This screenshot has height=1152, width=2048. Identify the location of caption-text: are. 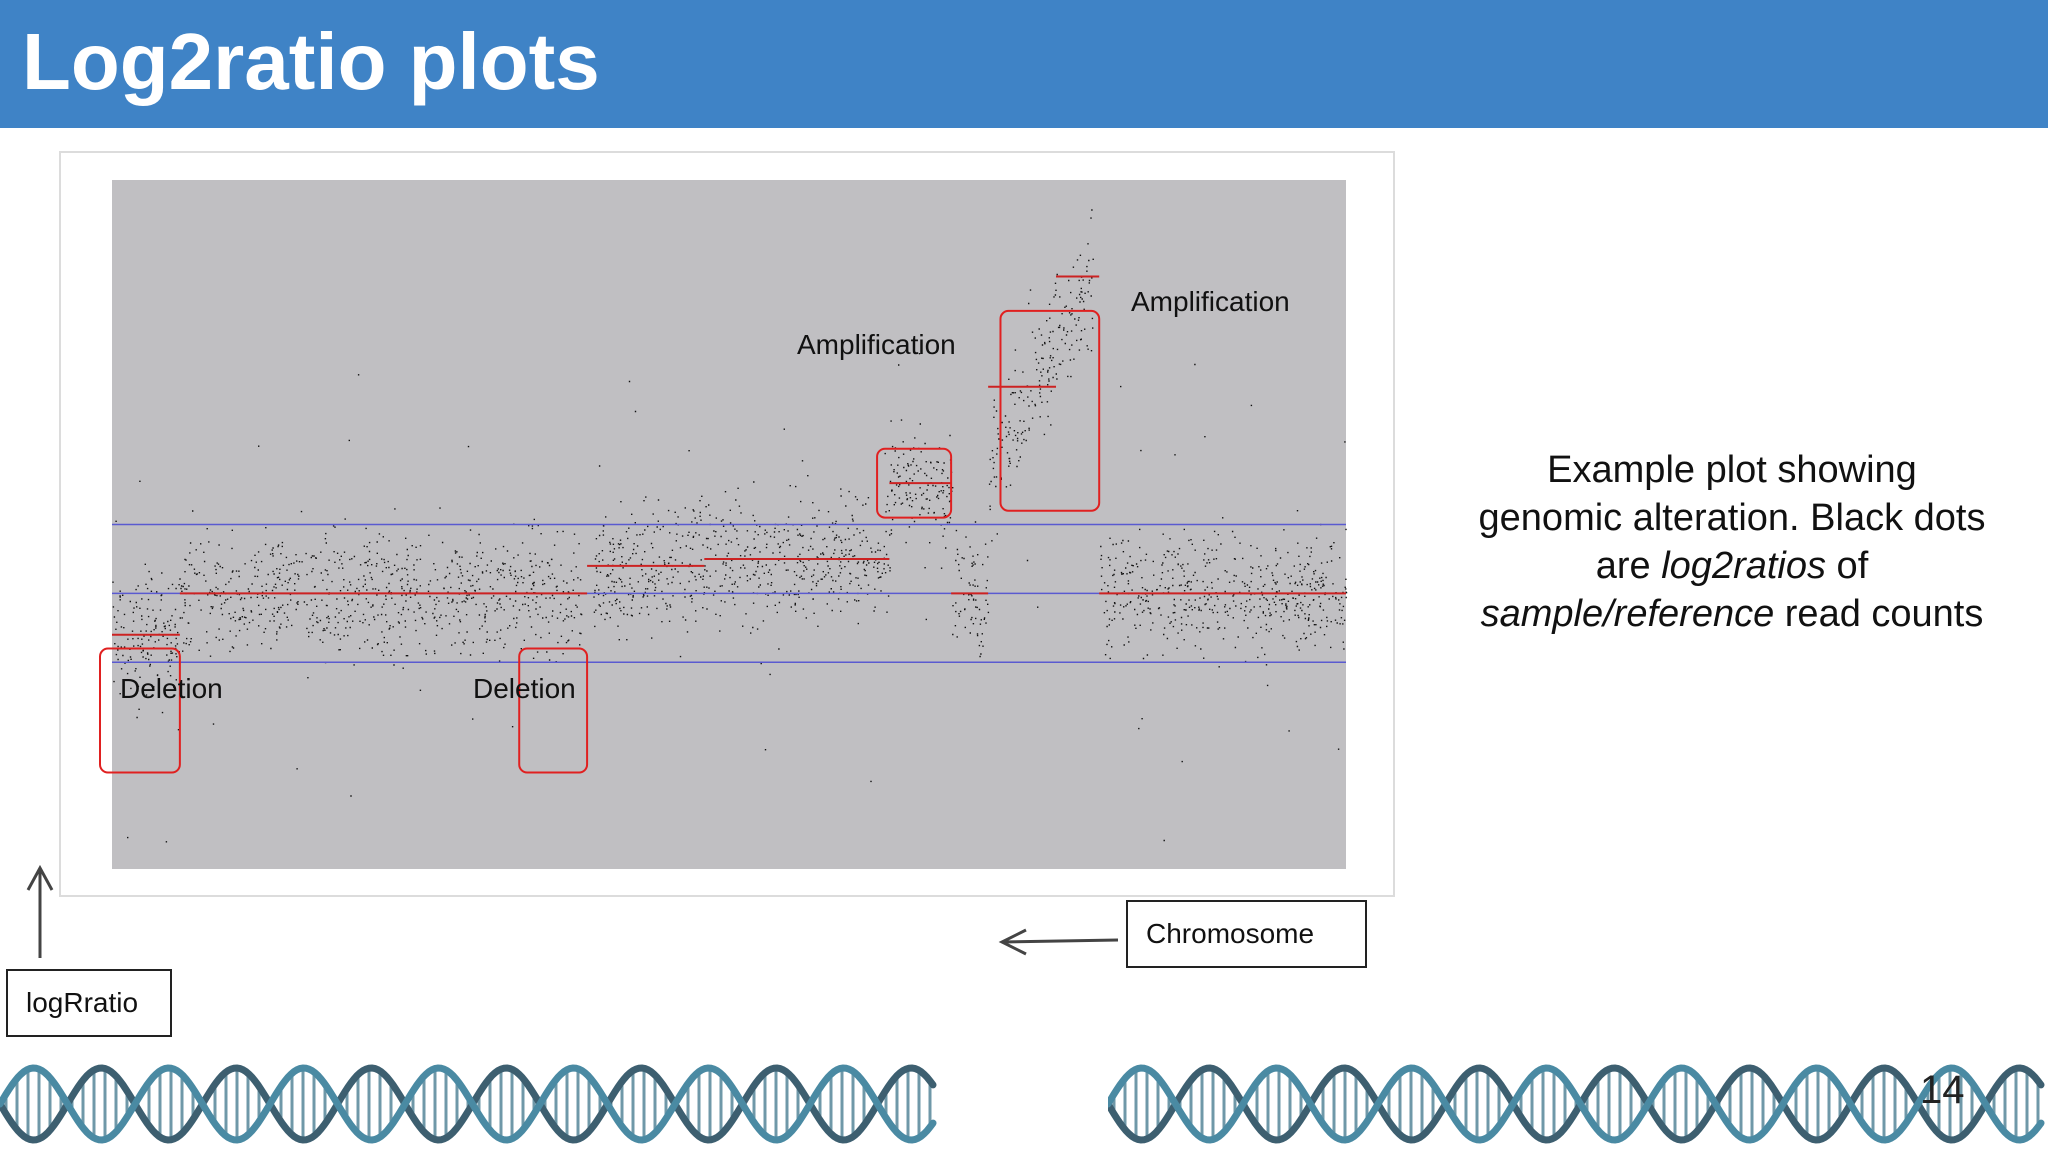
(1628, 566).